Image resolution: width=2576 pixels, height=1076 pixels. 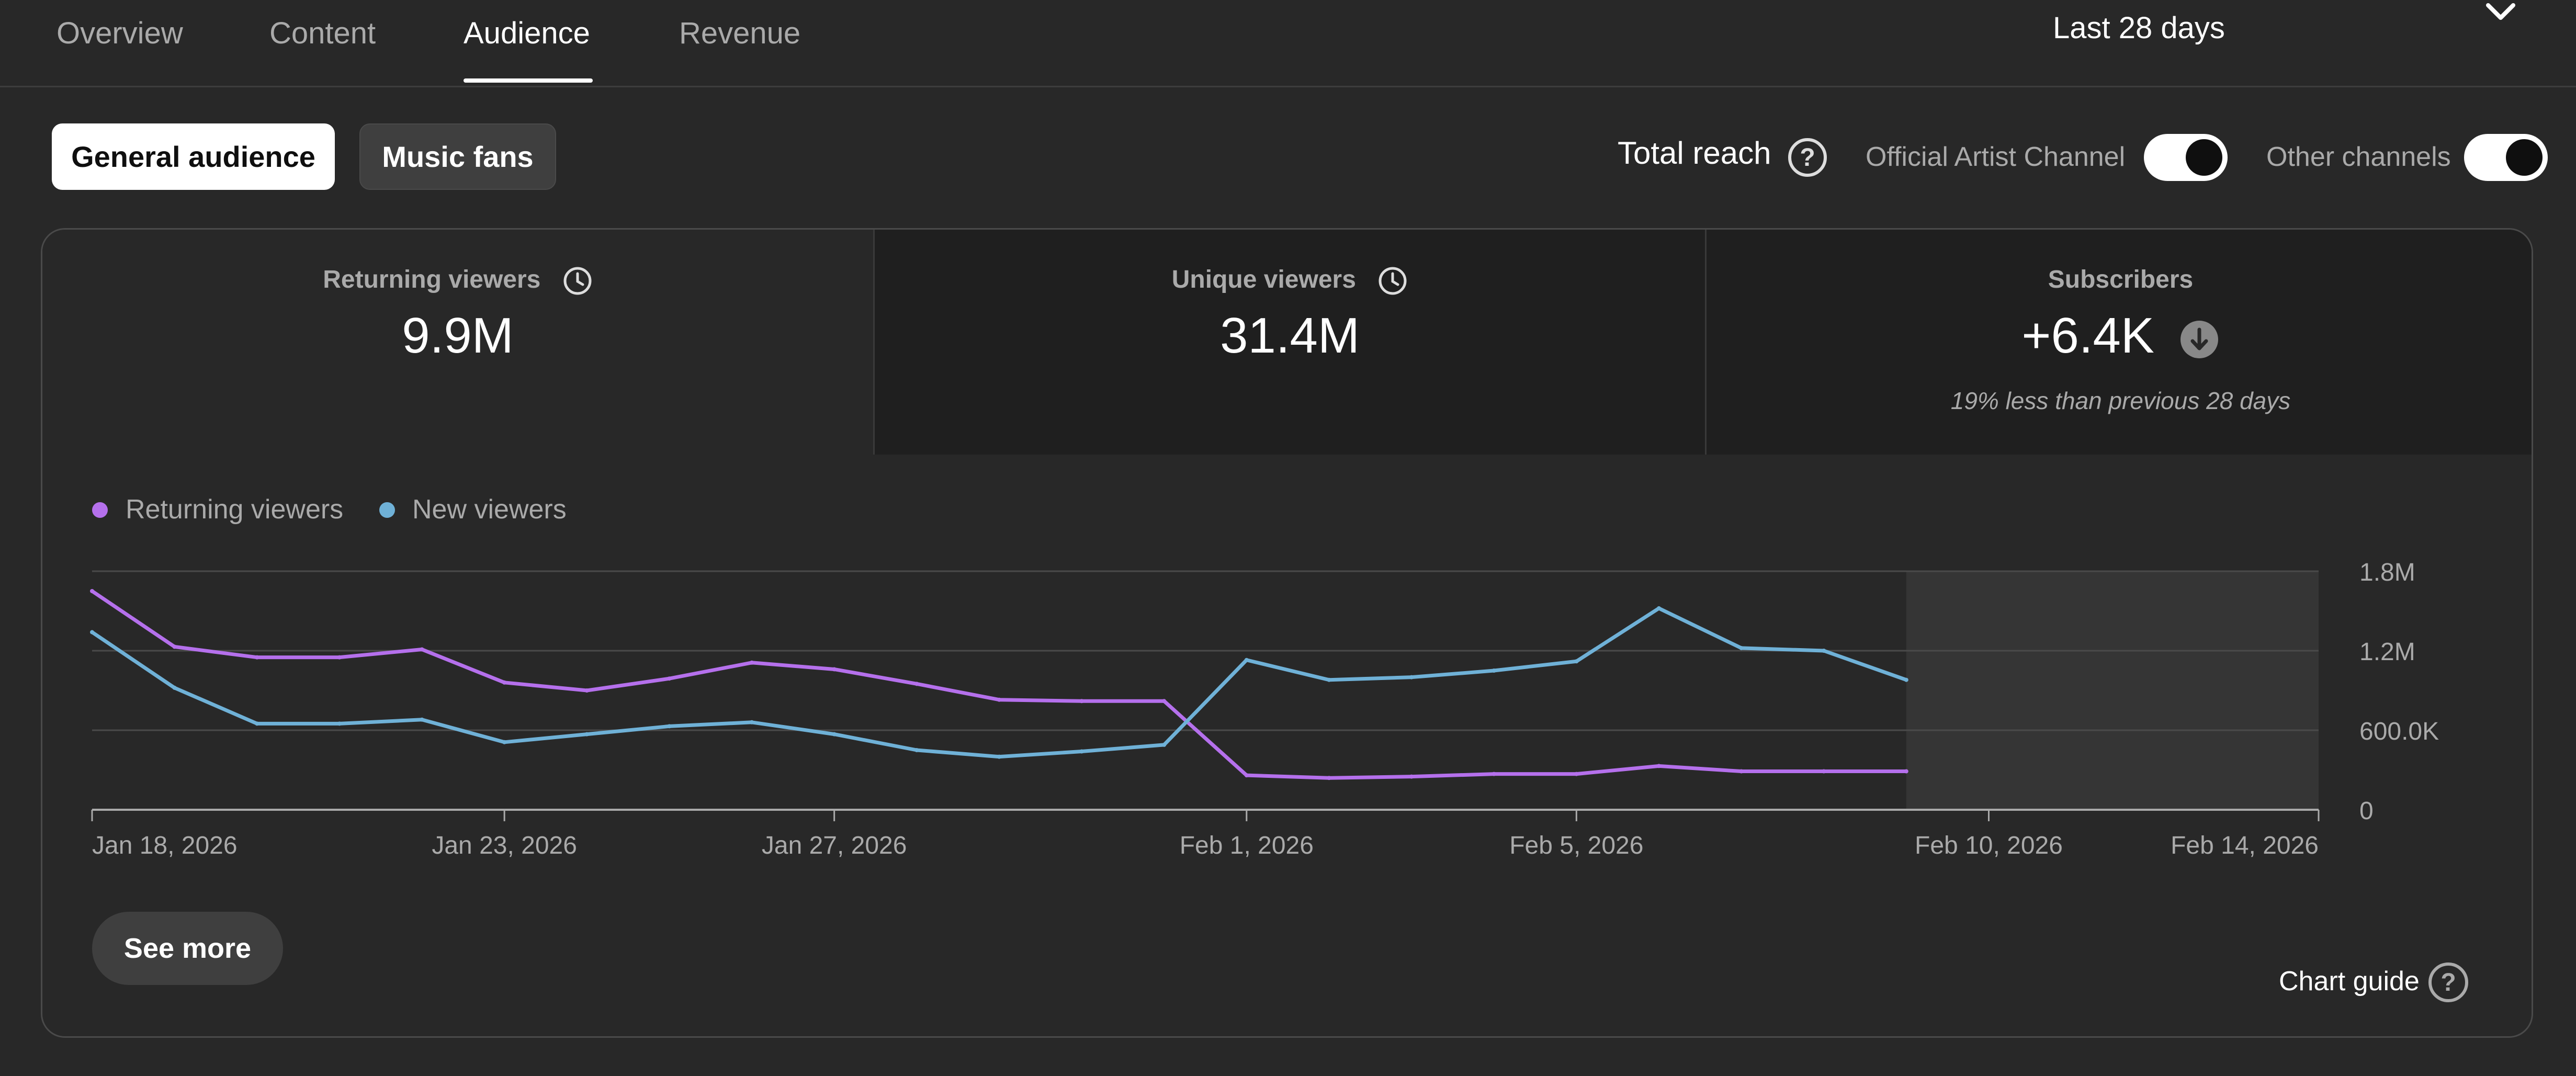 I want to click on metric-unique-viewers: Unique viewers 31.4M, so click(x=1289, y=342).